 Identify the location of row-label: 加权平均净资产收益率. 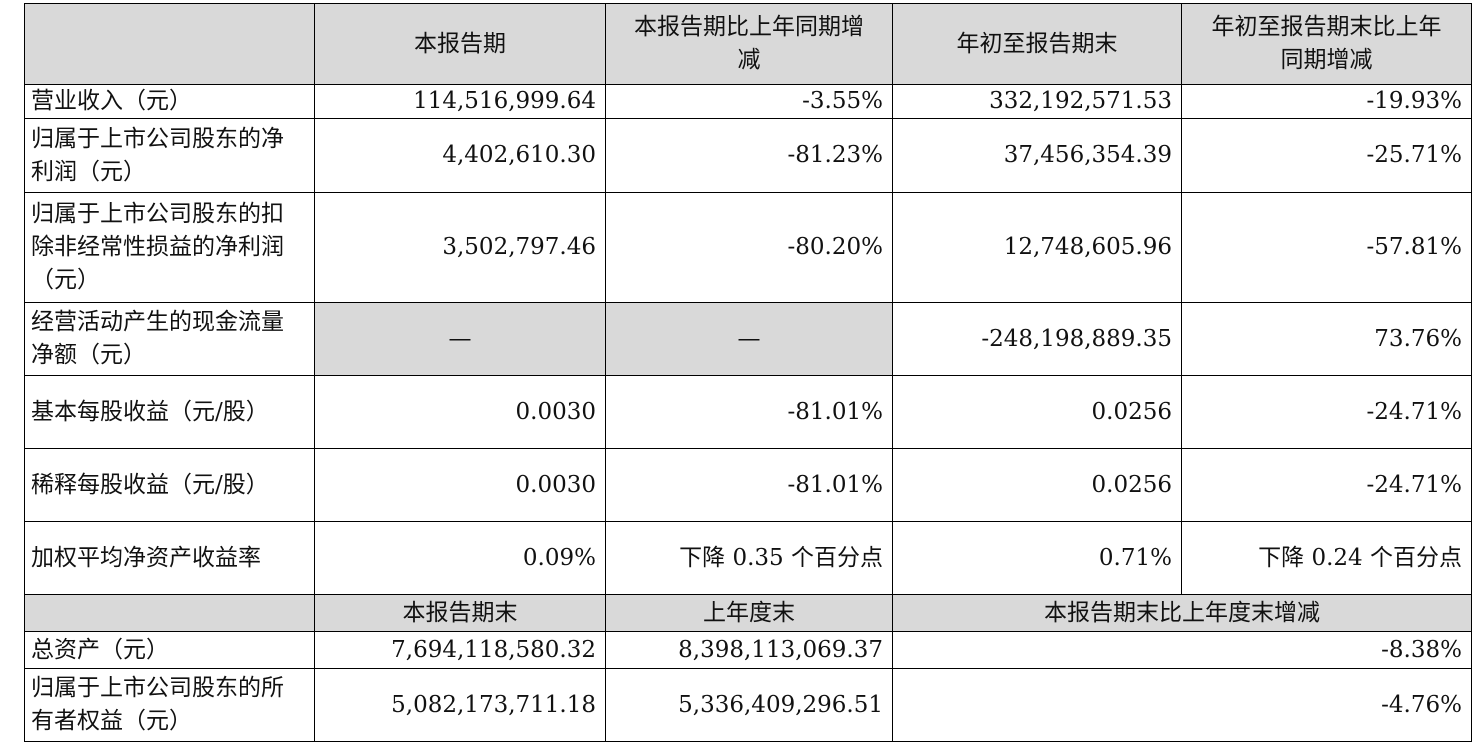
(169, 558).